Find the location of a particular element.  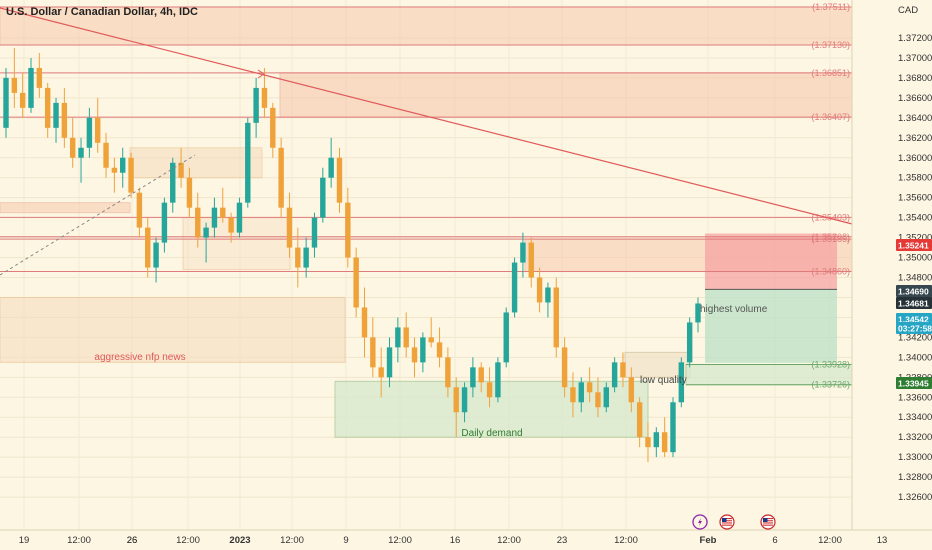

price-tick: 1.36400 is located at coordinates (915, 118).